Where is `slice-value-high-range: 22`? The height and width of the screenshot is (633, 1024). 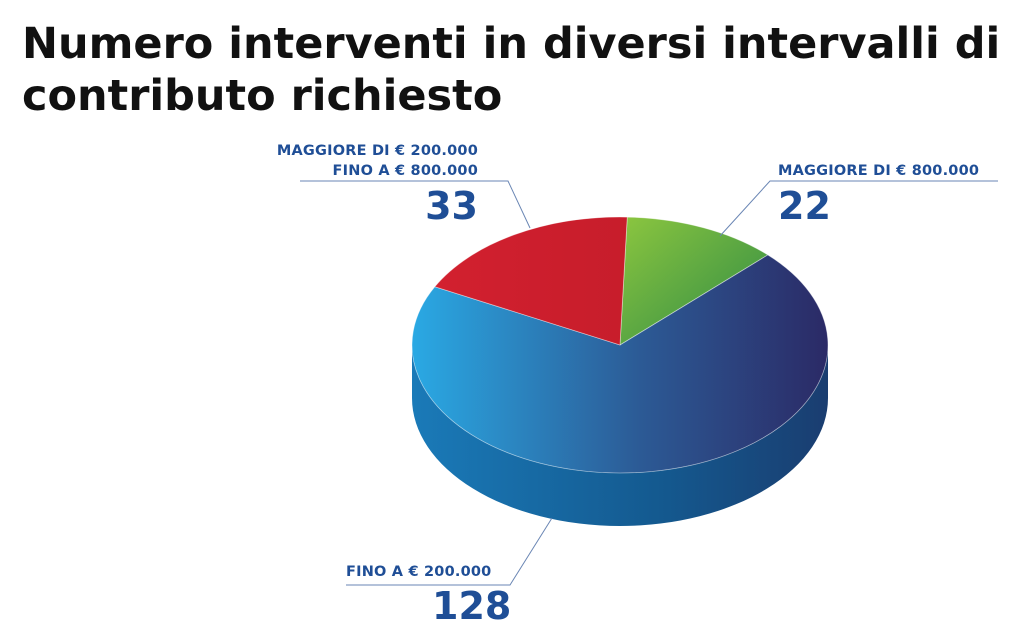
slice-value-high-range: 22 is located at coordinates (804, 206).